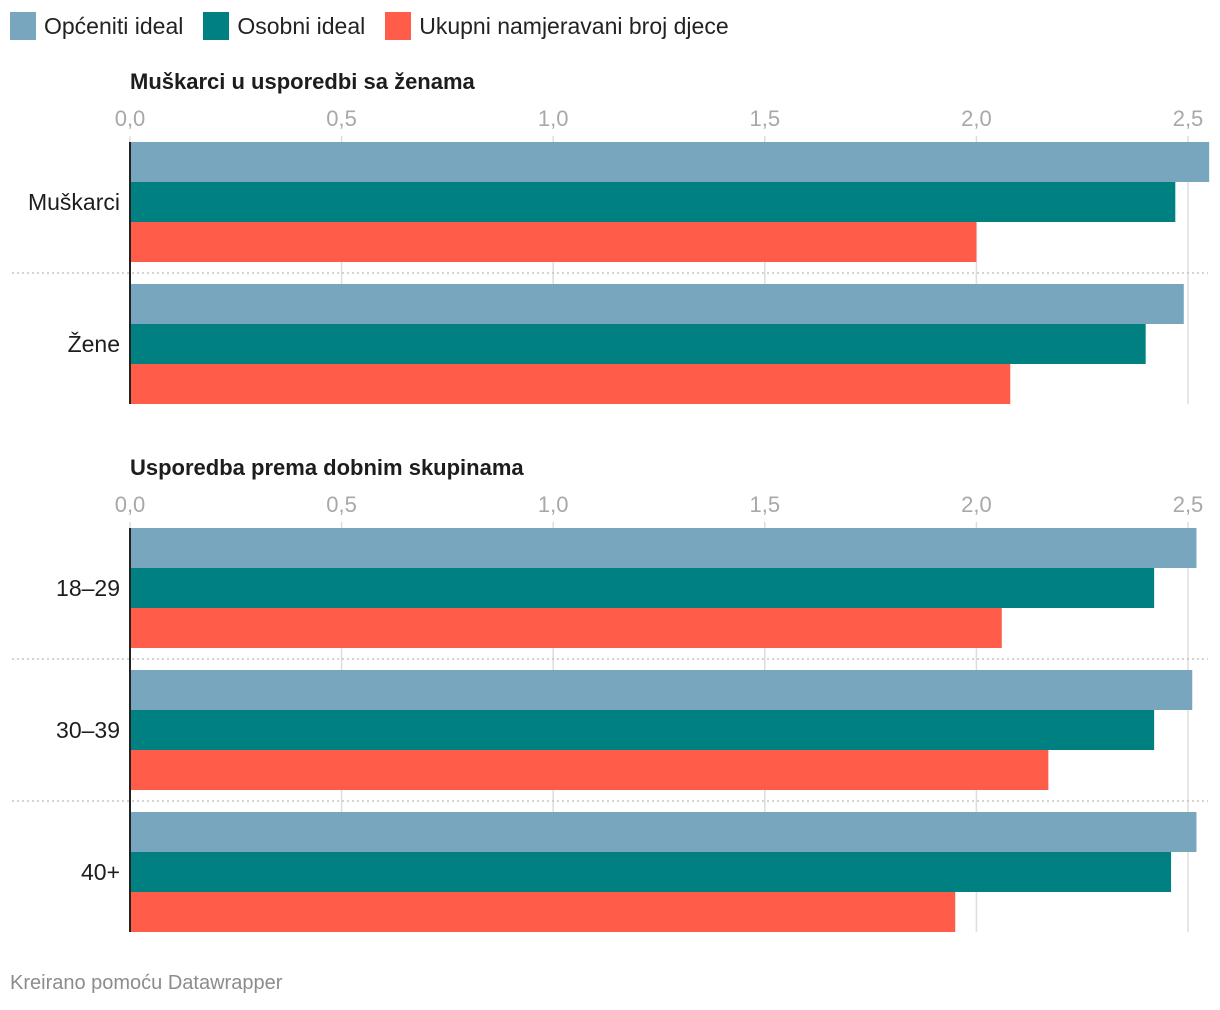 The width and height of the screenshot is (1220, 1010). I want to click on legend-label: Osobni ideal, so click(301, 25).